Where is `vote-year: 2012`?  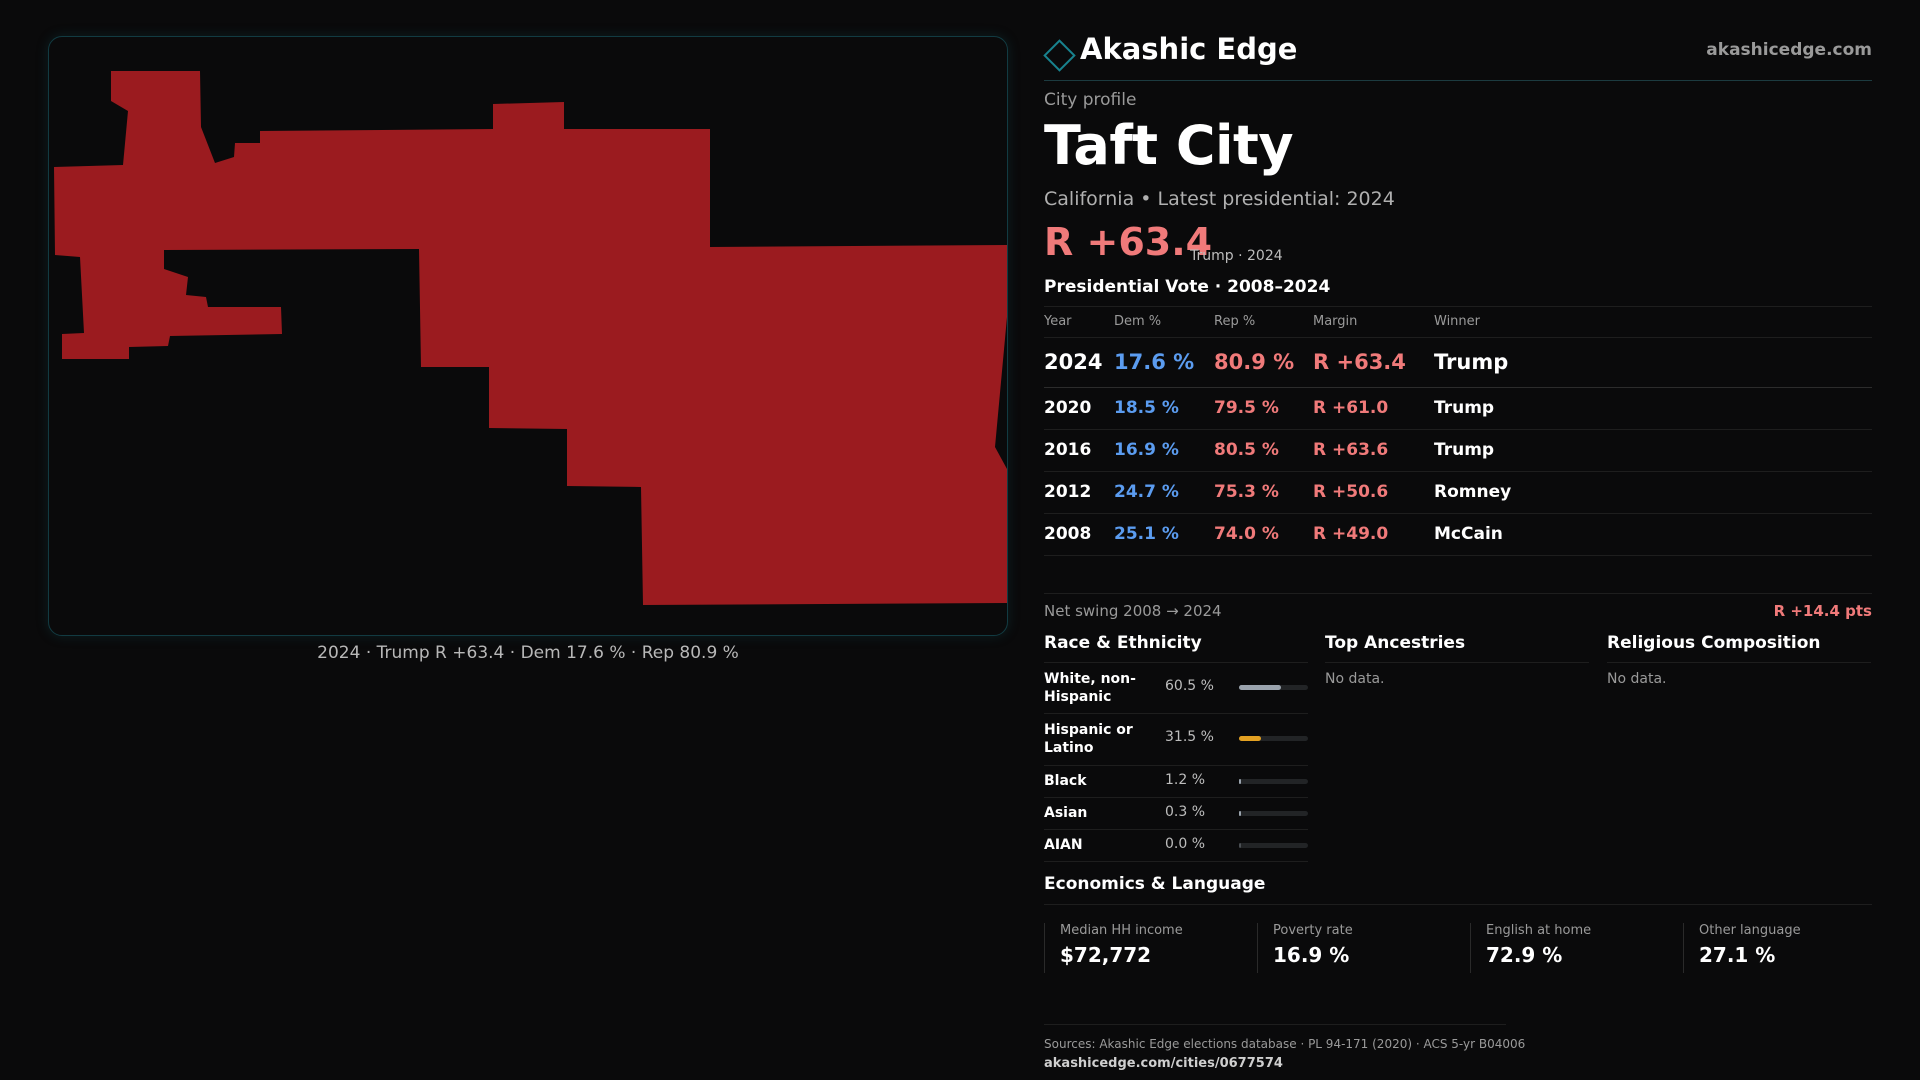
vote-year: 2012 is located at coordinates (1068, 492).